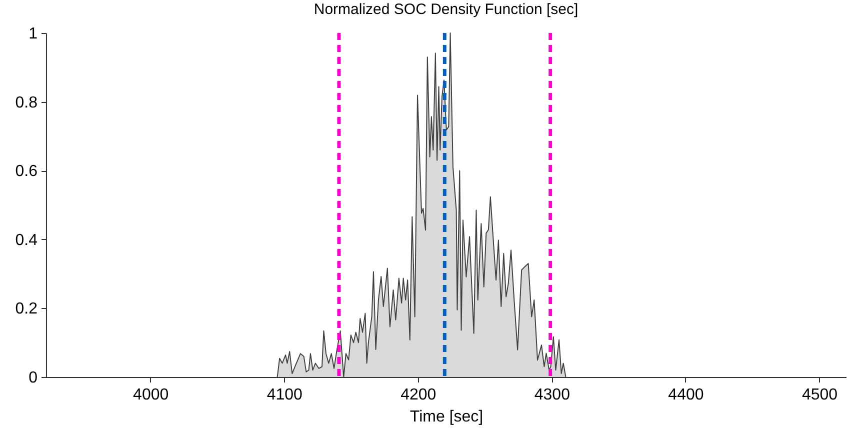 This screenshot has width=847, height=436. What do you see at coordinates (26, 103) in the screenshot?
I see `y-tick-label: 0.8` at bounding box center [26, 103].